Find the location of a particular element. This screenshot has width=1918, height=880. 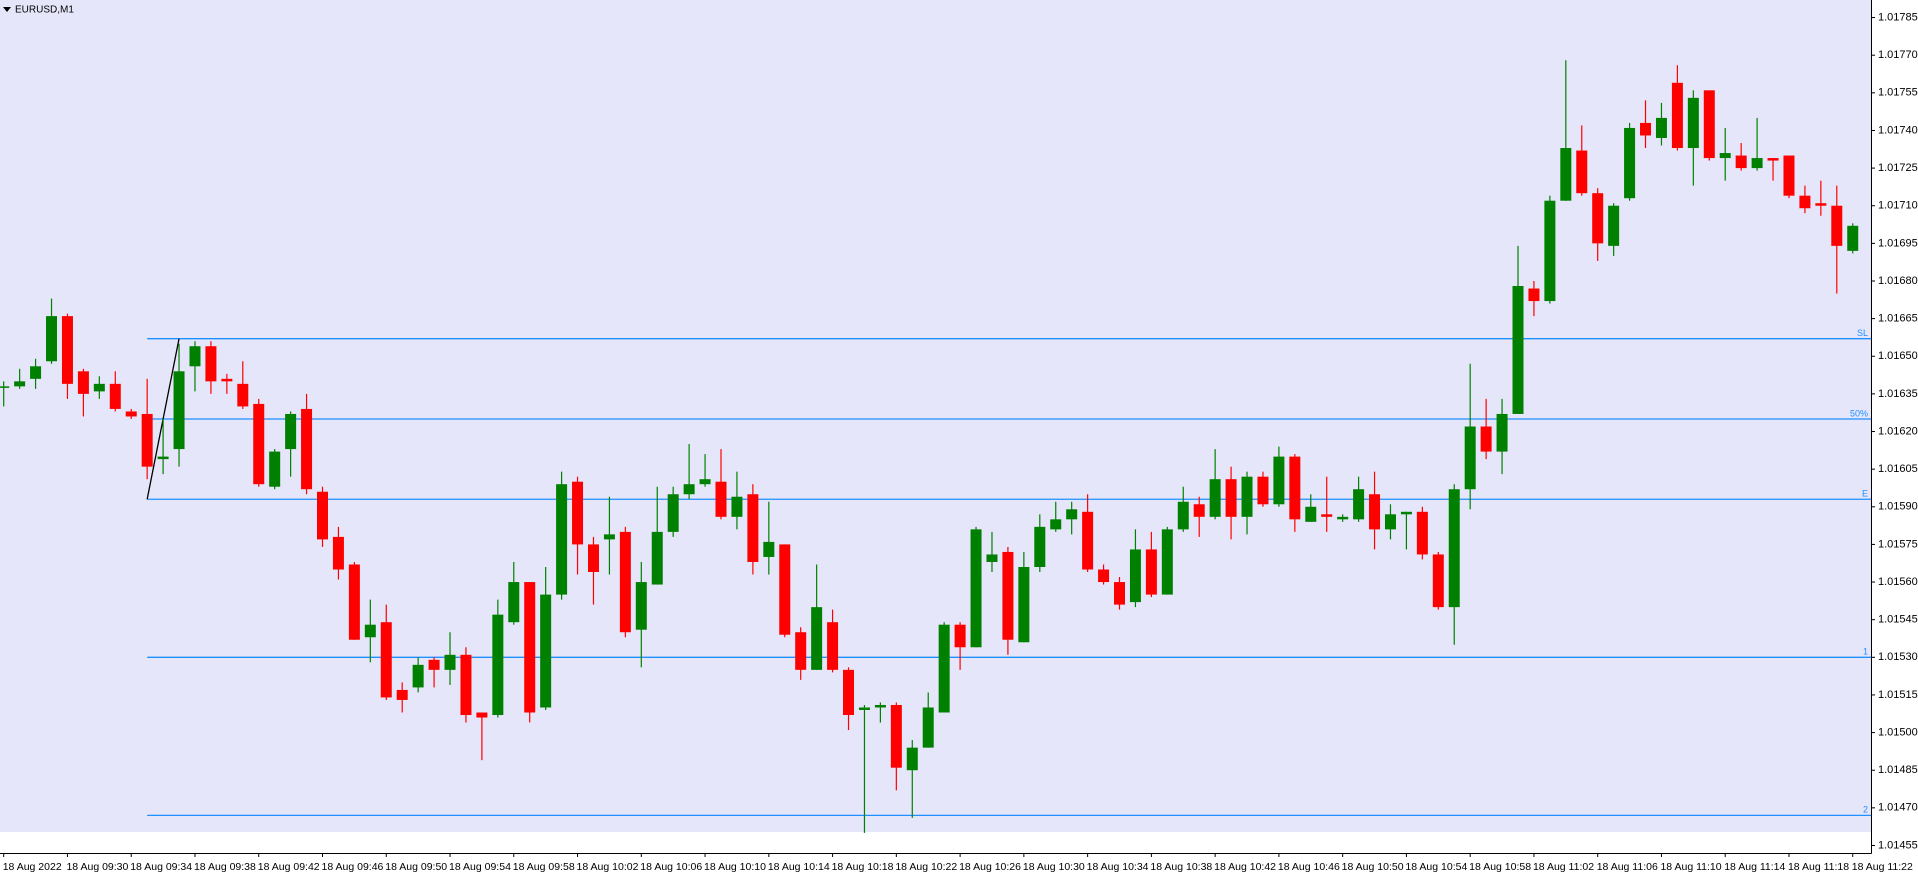

x-tick-label: 18 Aug 10:38 is located at coordinates (1181, 867).